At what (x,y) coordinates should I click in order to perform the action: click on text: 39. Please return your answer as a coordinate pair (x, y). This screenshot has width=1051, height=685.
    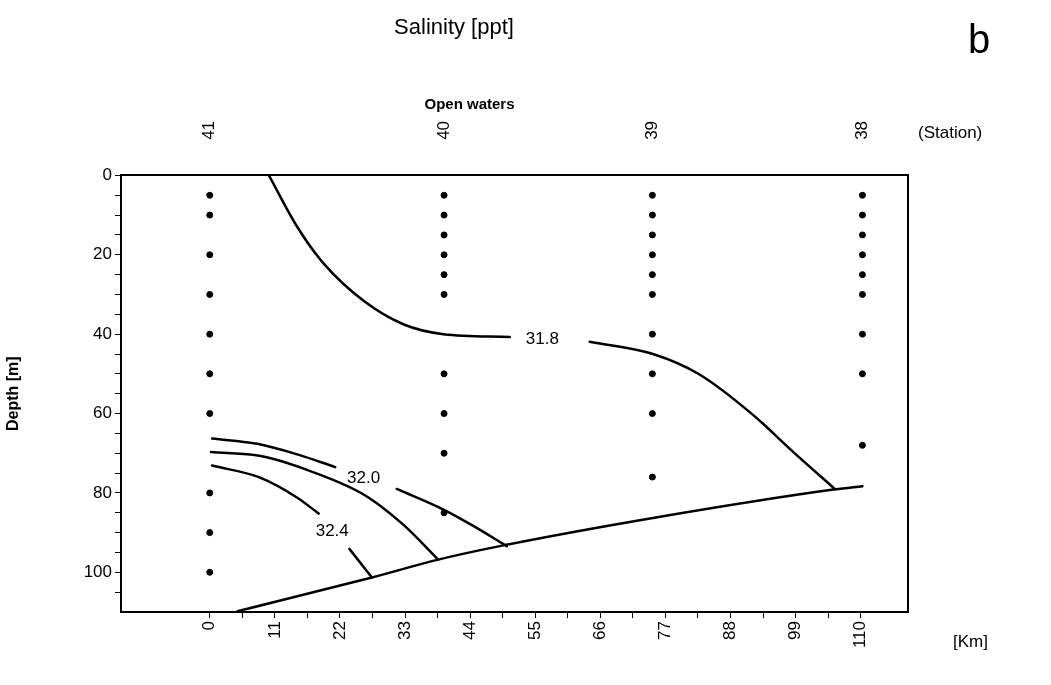
    Looking at the image, I should click on (652, 130).